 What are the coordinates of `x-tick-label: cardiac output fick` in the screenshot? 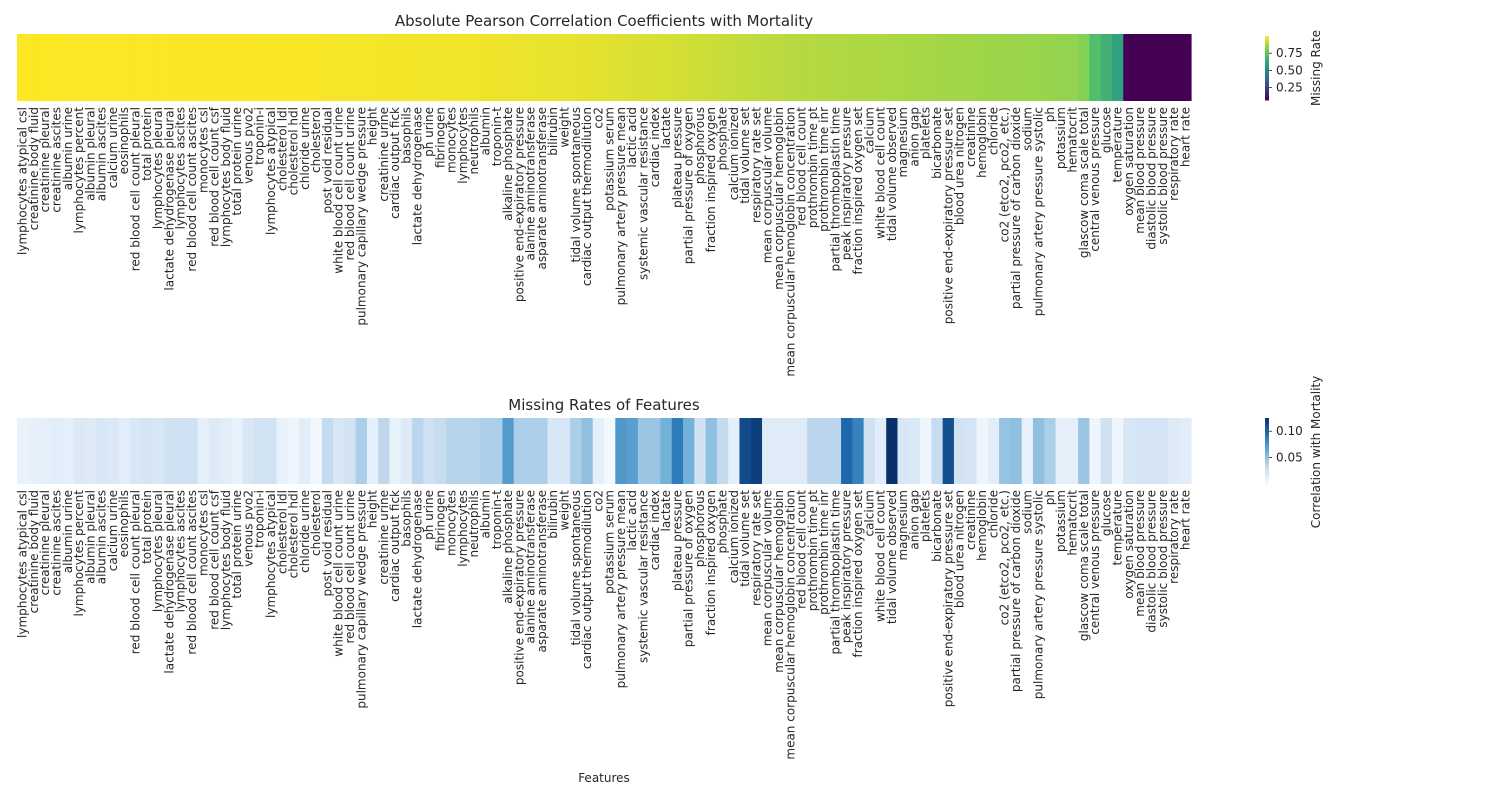 It's located at (395, 163).